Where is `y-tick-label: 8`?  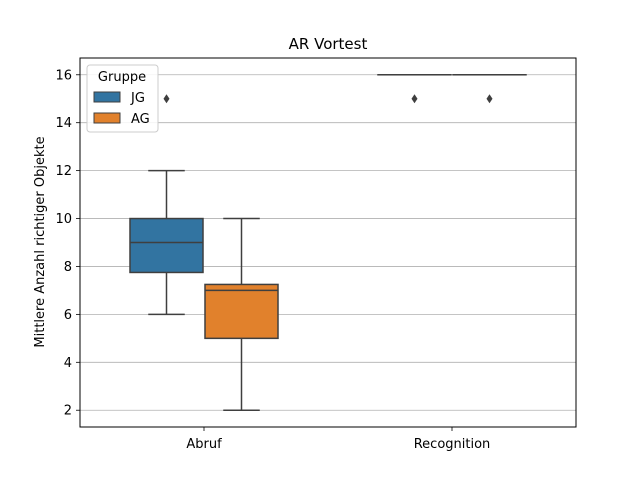 y-tick-label: 8 is located at coordinates (68, 267).